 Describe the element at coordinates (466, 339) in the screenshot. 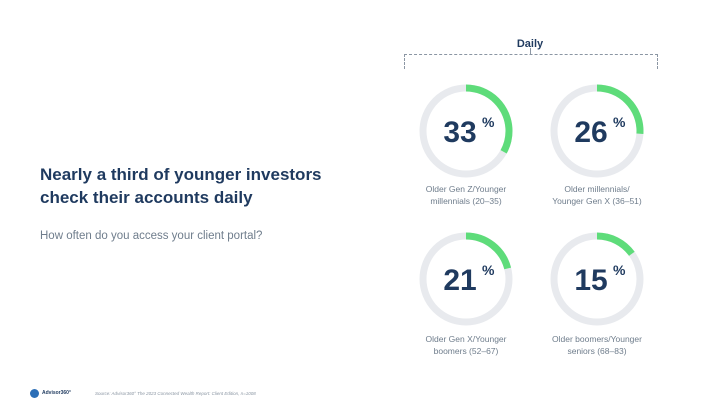

I see `ring-label-line1: Older Gen X/Younger` at that location.